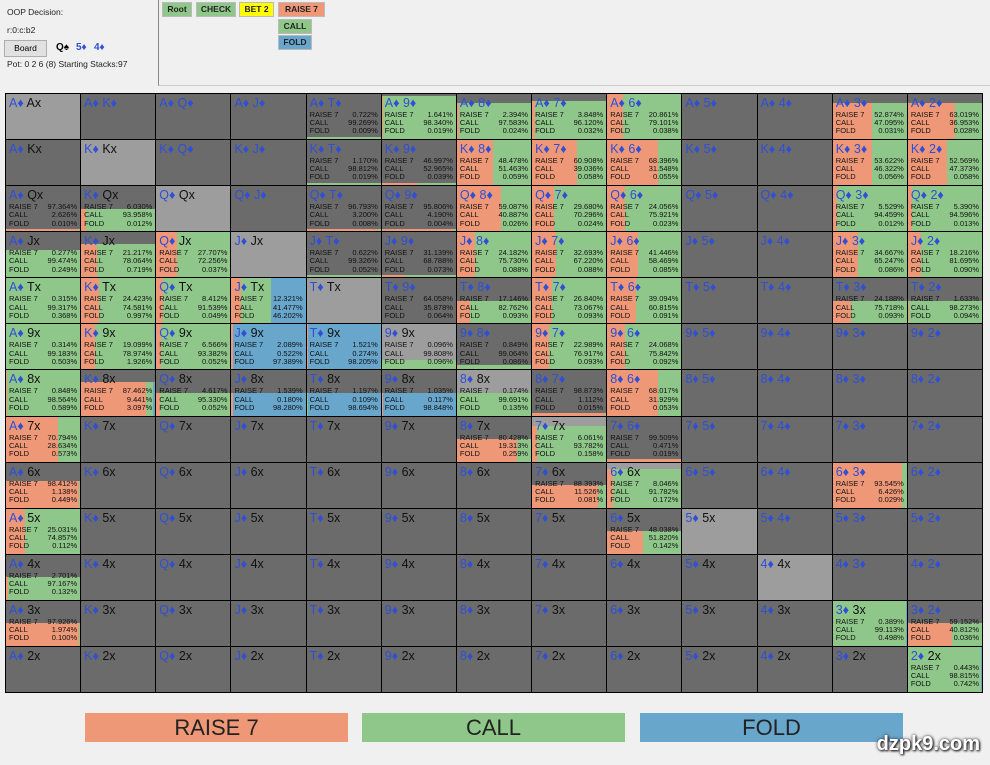 The width and height of the screenshot is (990, 765). I want to click on hand-cell: J♦ 6♦ RAISE 7 41.446% CALL 58.469% FOLD 0.085%, so click(644, 255).